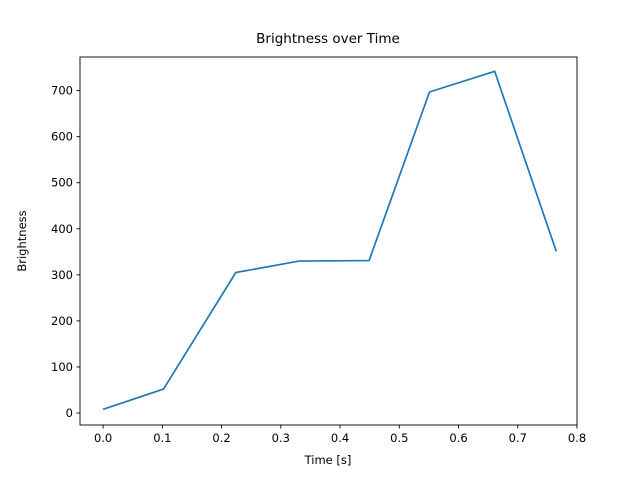 The image size is (640, 480). I want to click on x-tick-label: 0.0, so click(103, 438).